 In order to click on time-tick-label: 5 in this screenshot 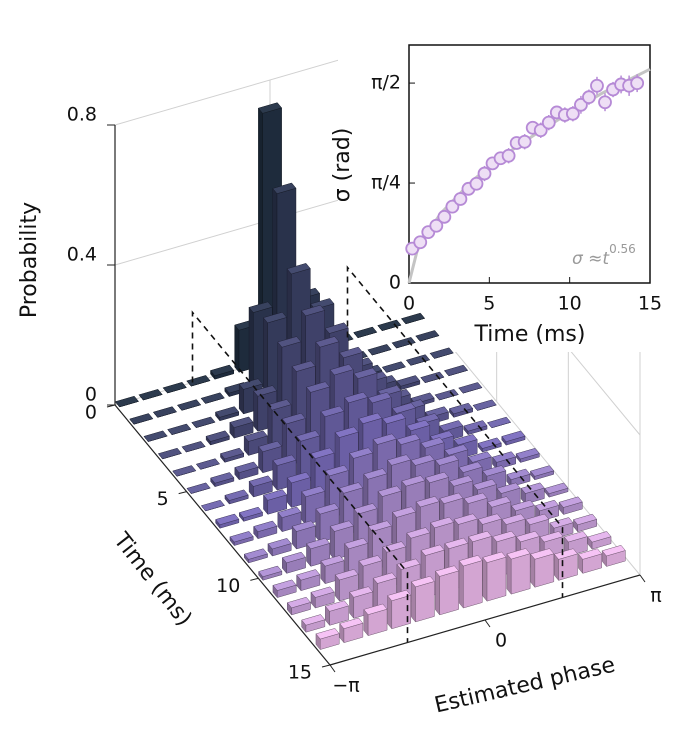, I will do `click(163, 499)`.